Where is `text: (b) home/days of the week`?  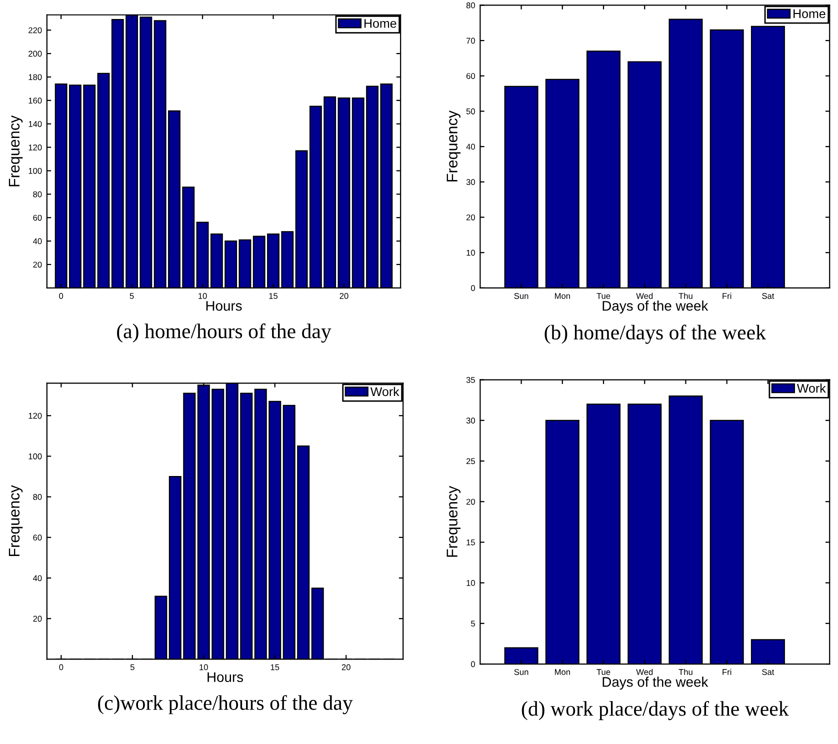
text: (b) home/days of the week is located at coordinates (655, 334).